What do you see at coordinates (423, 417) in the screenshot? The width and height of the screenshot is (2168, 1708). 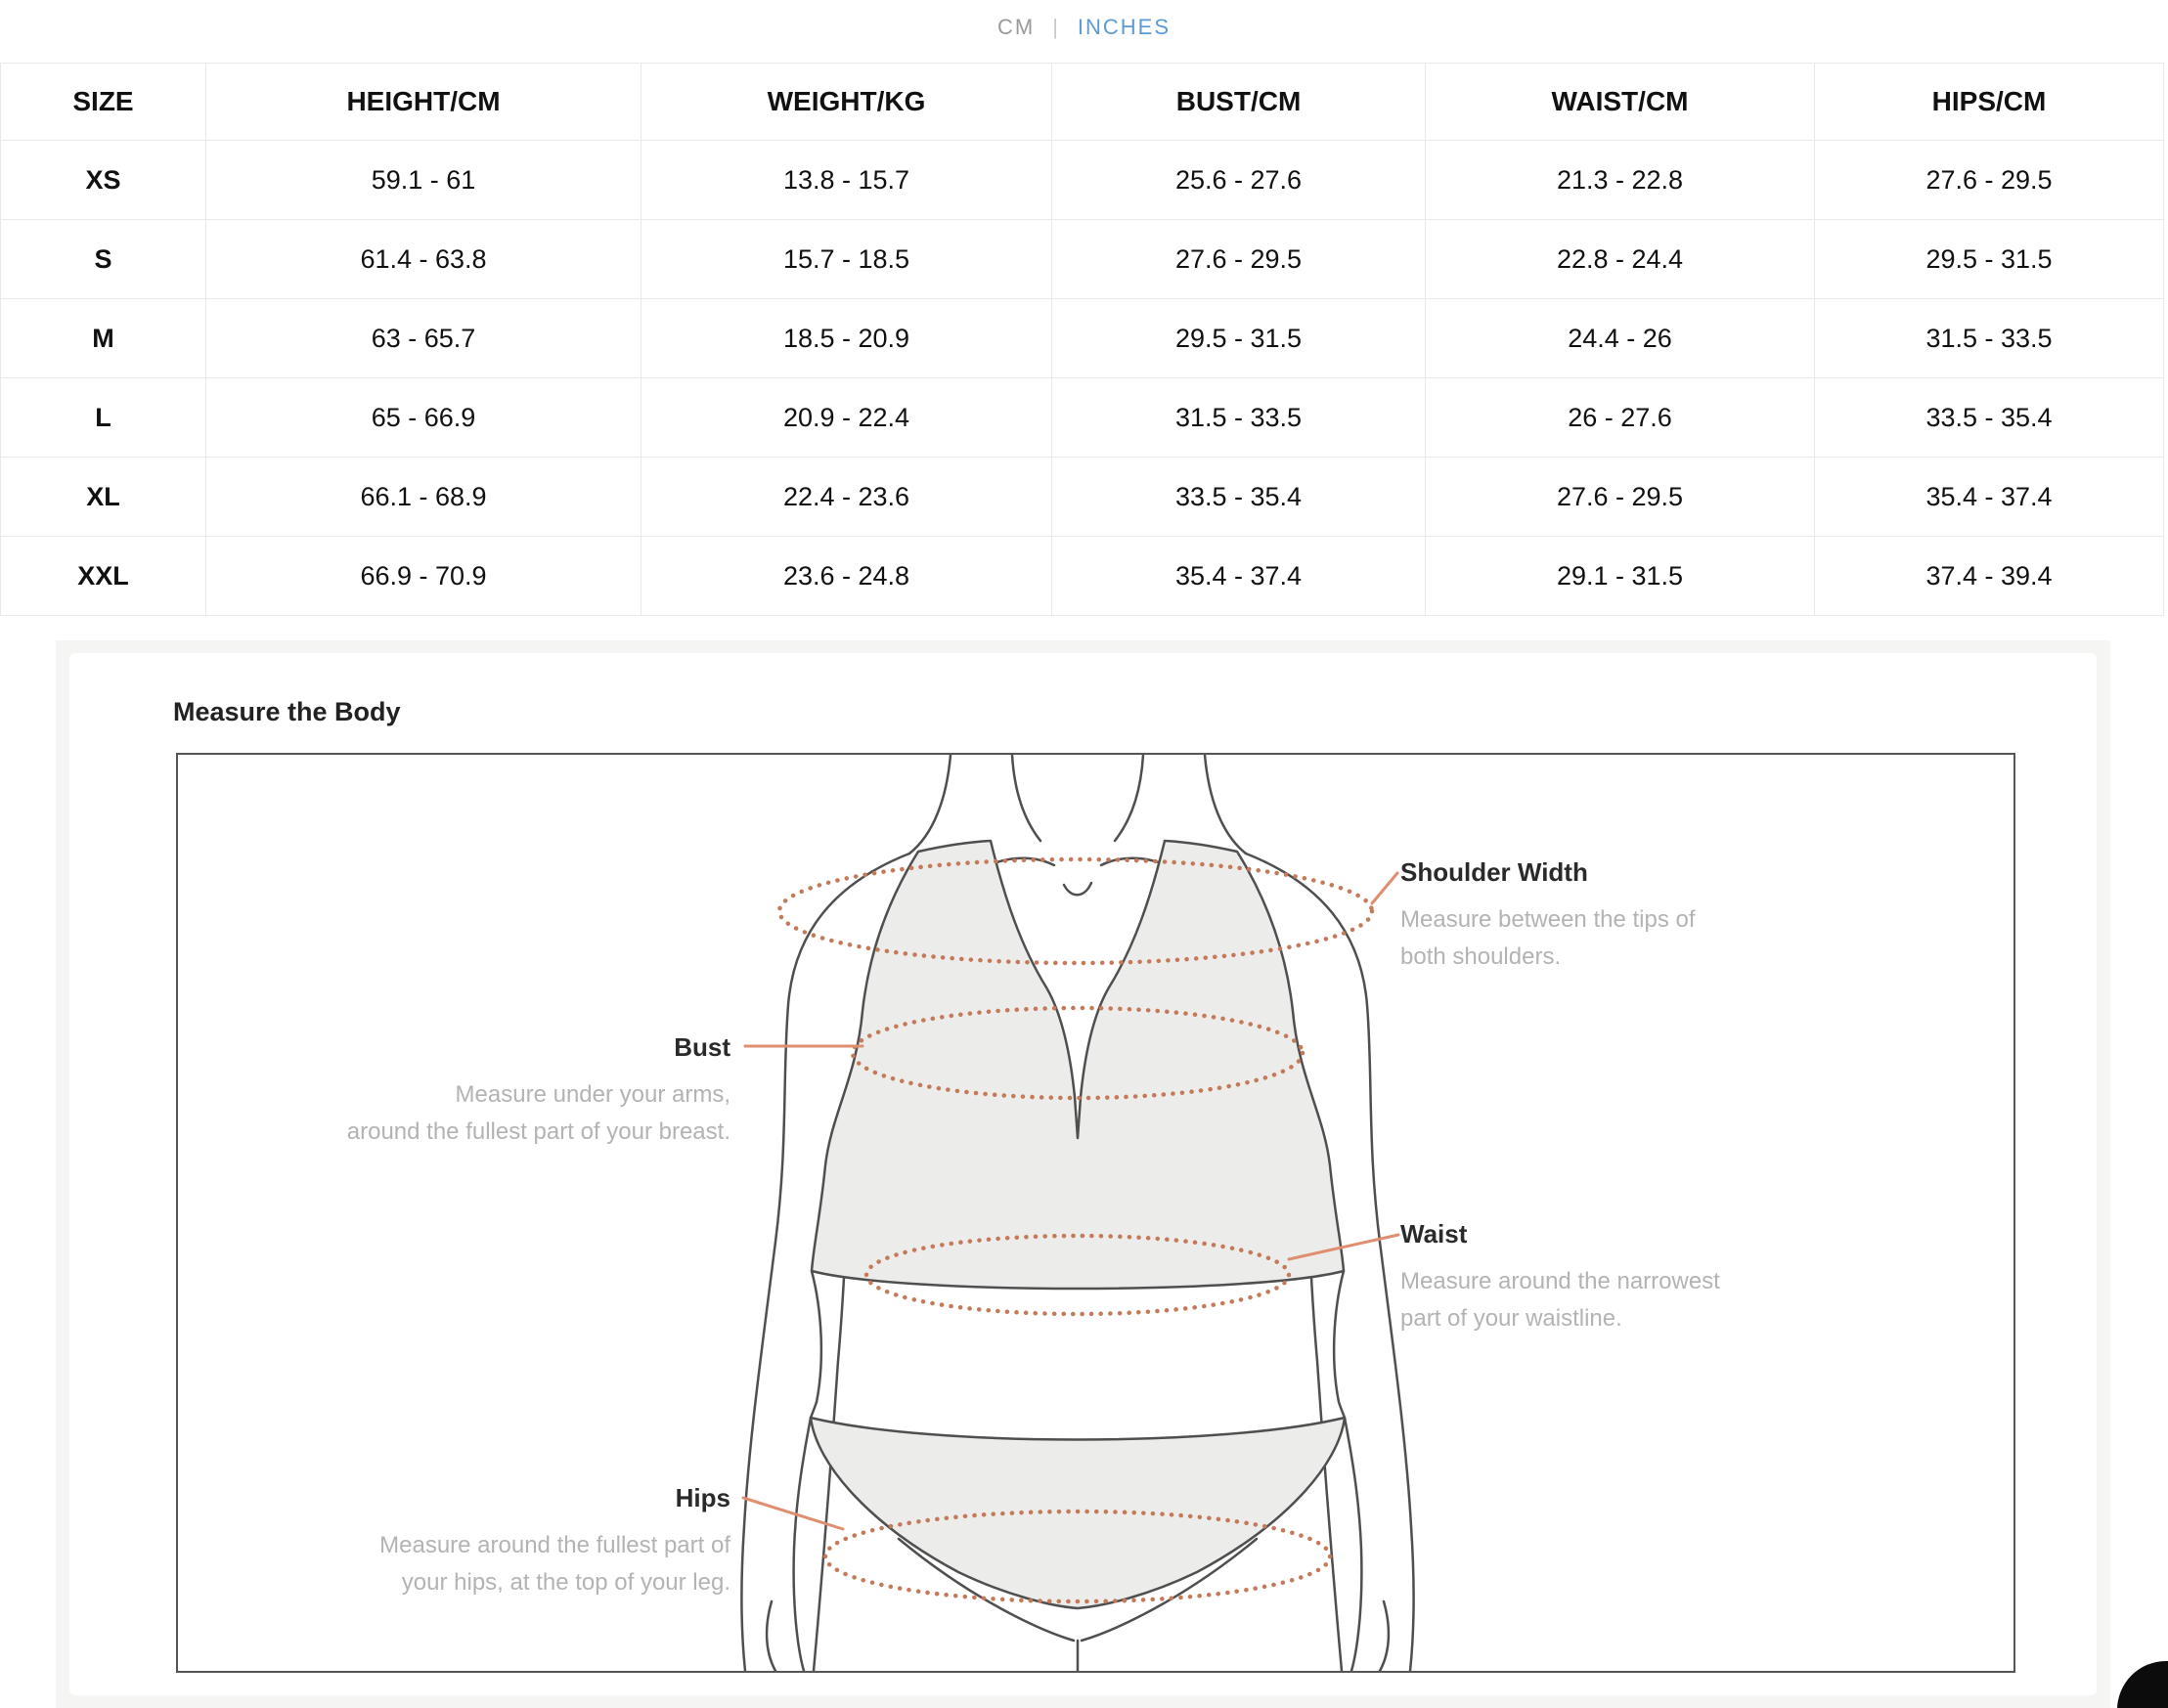 I see `cell-height: 65 - 66.9` at bounding box center [423, 417].